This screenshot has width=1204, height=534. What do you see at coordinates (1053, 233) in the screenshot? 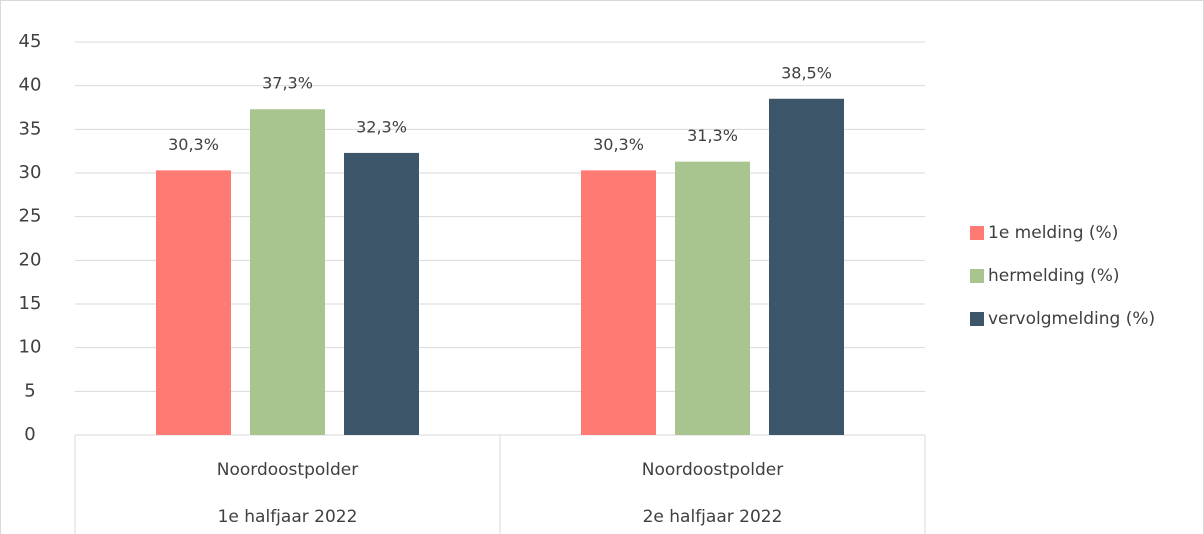
I see `legend-label: 1e melding (%)` at bounding box center [1053, 233].